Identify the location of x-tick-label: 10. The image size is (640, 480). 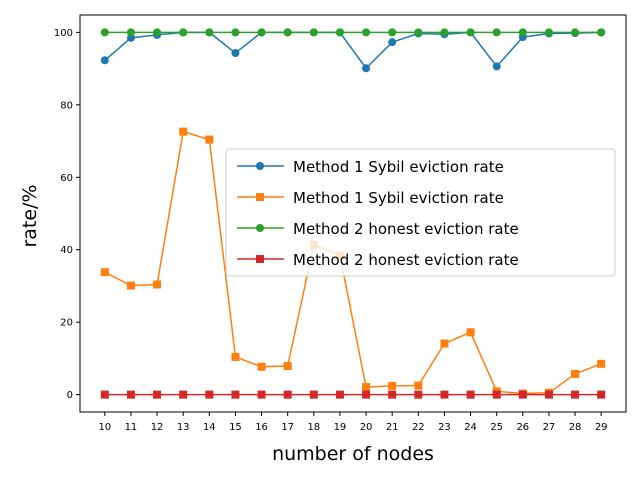
(104, 427).